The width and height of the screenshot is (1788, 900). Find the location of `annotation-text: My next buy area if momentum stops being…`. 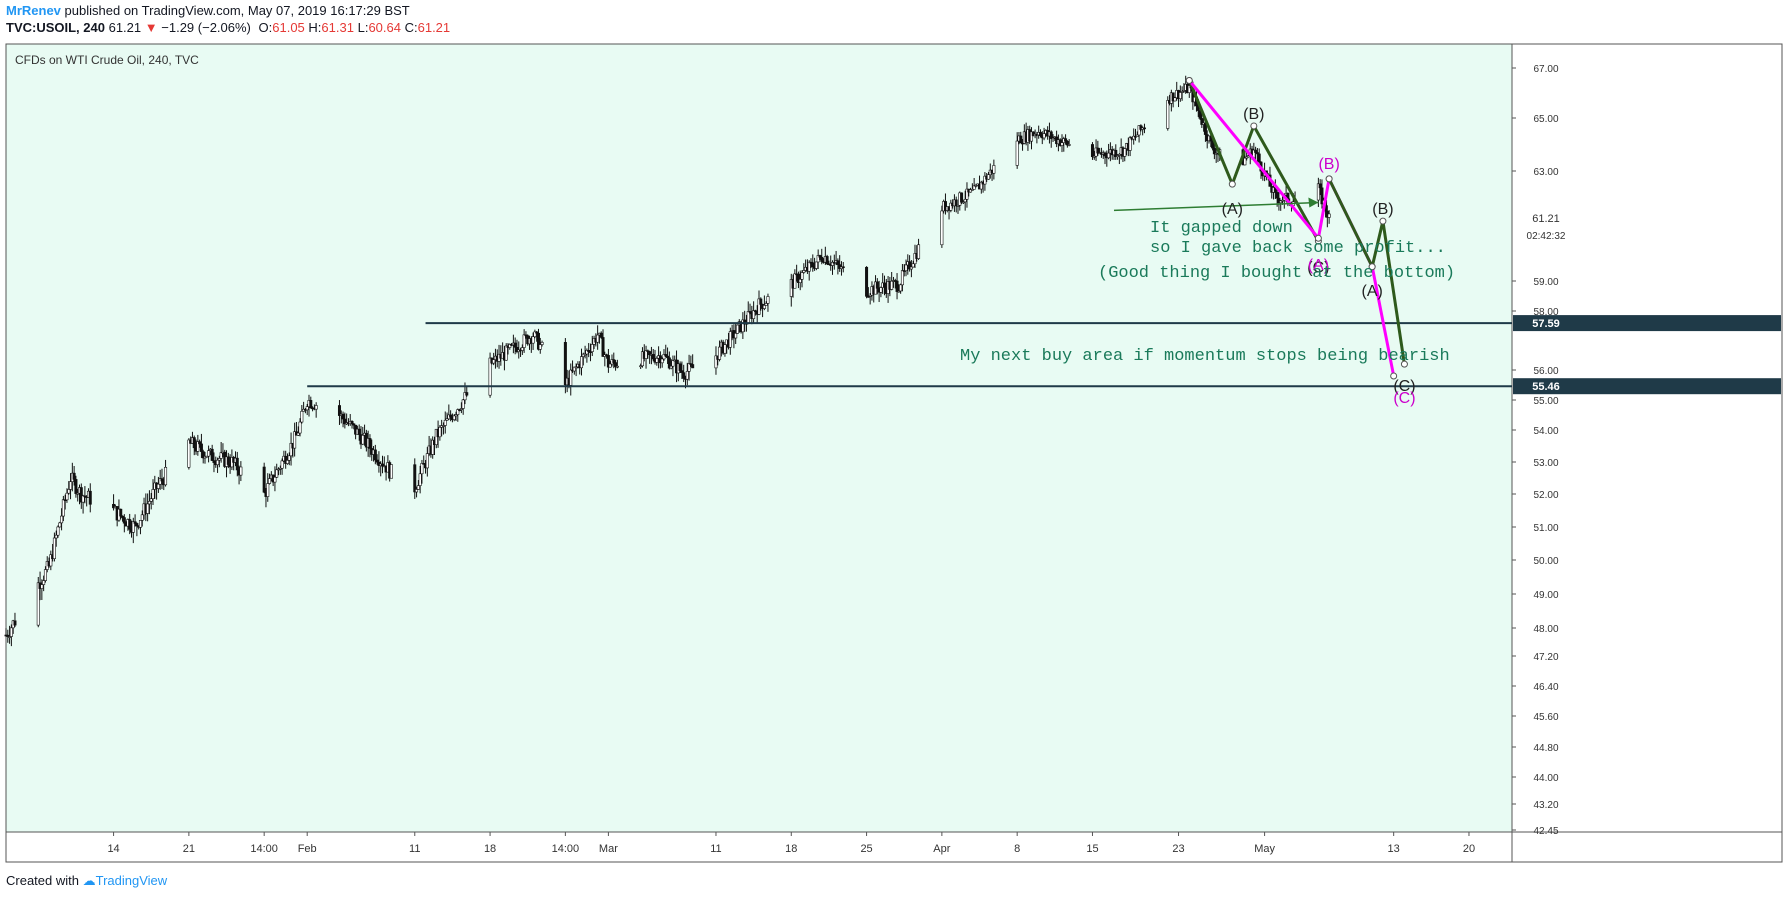

annotation-text: My next buy area if momentum stops being… is located at coordinates (1205, 356).